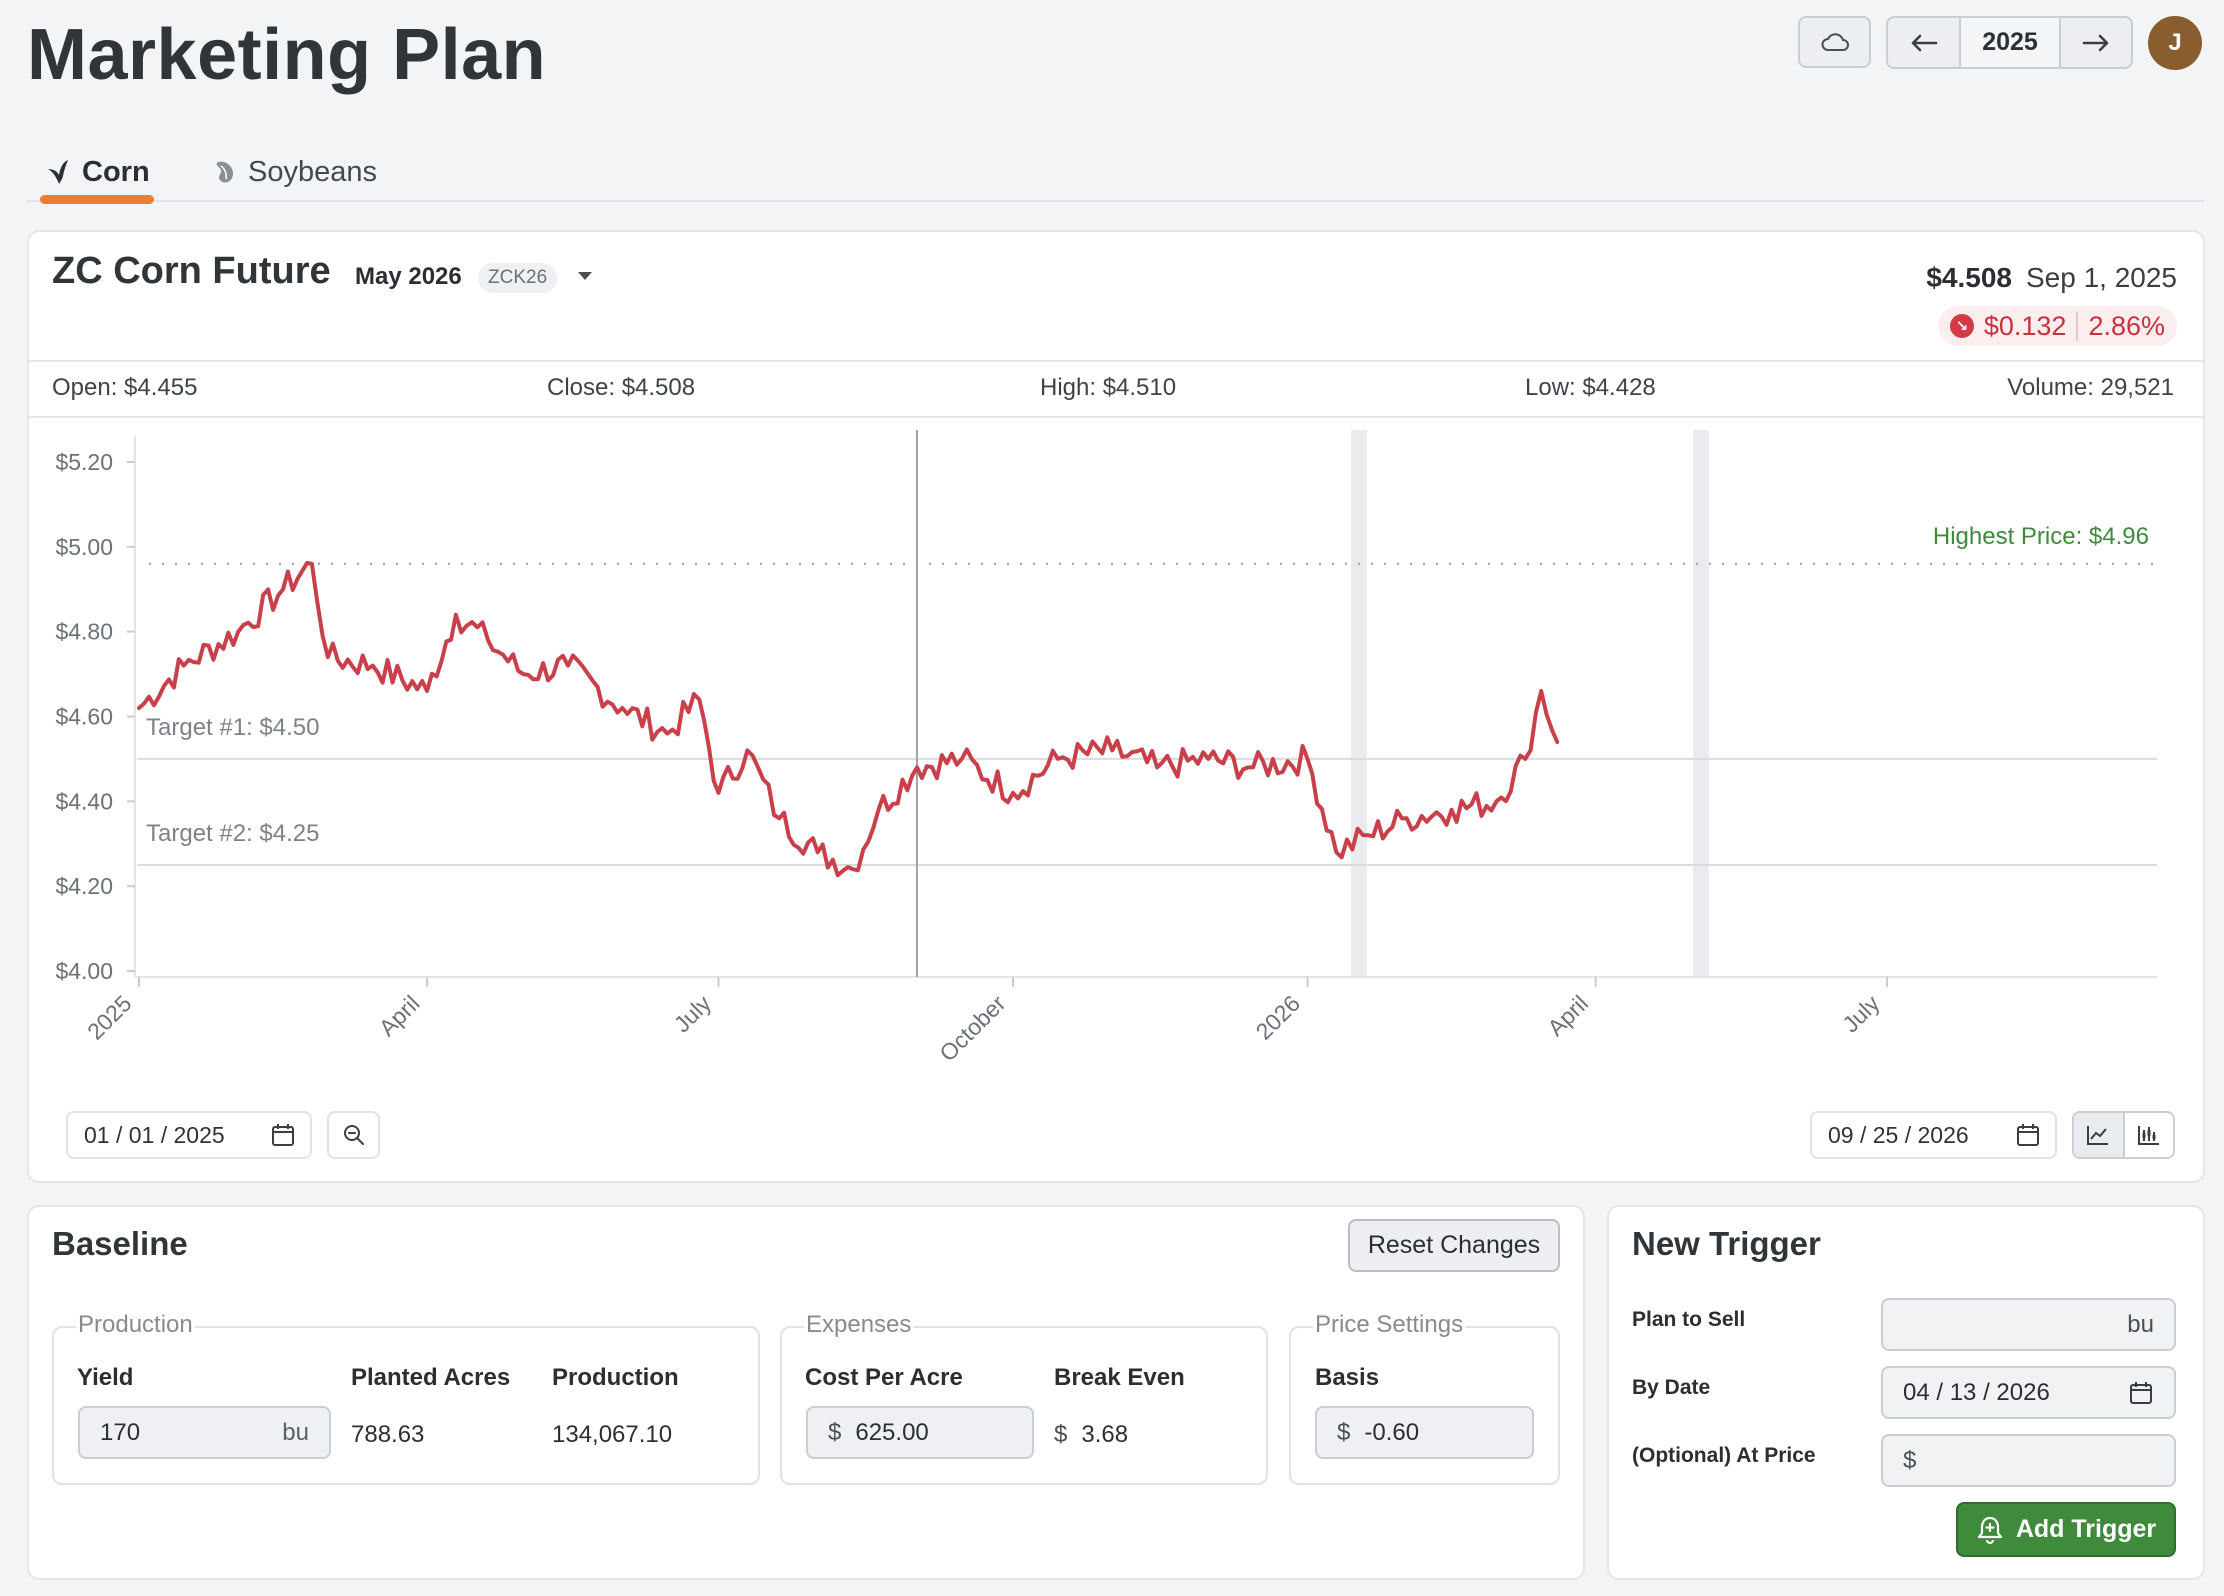  I want to click on baseline-title: Baseline, so click(120, 1243).